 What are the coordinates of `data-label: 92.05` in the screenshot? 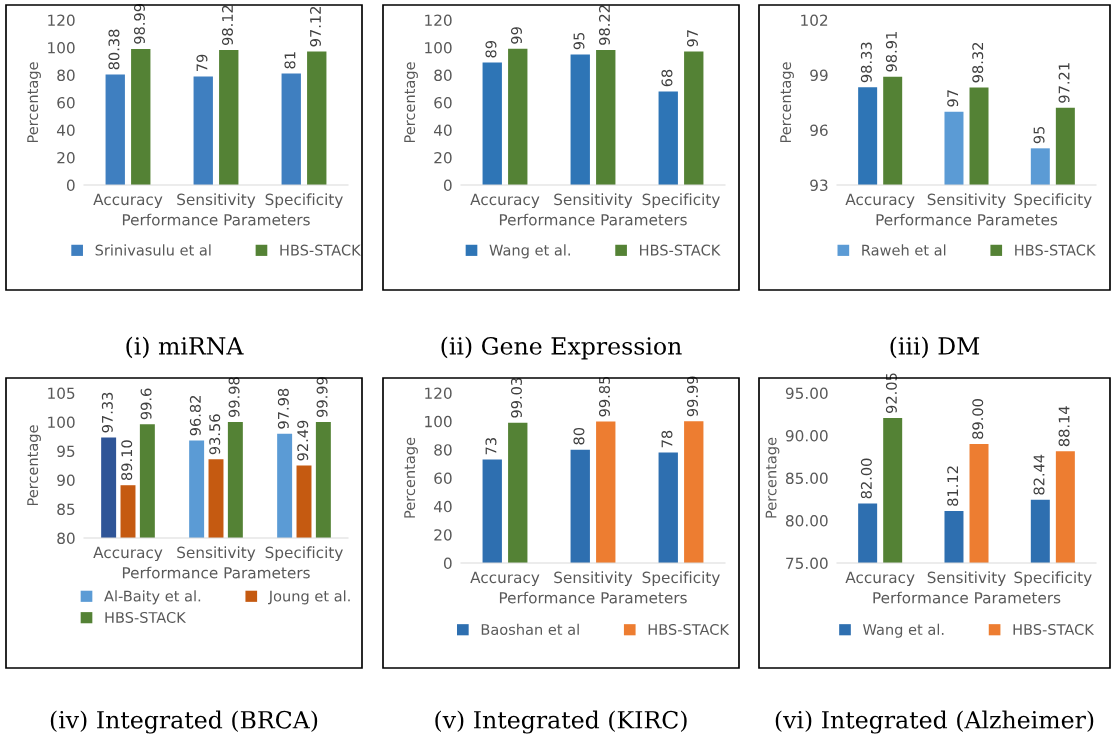 It's located at (891, 393).